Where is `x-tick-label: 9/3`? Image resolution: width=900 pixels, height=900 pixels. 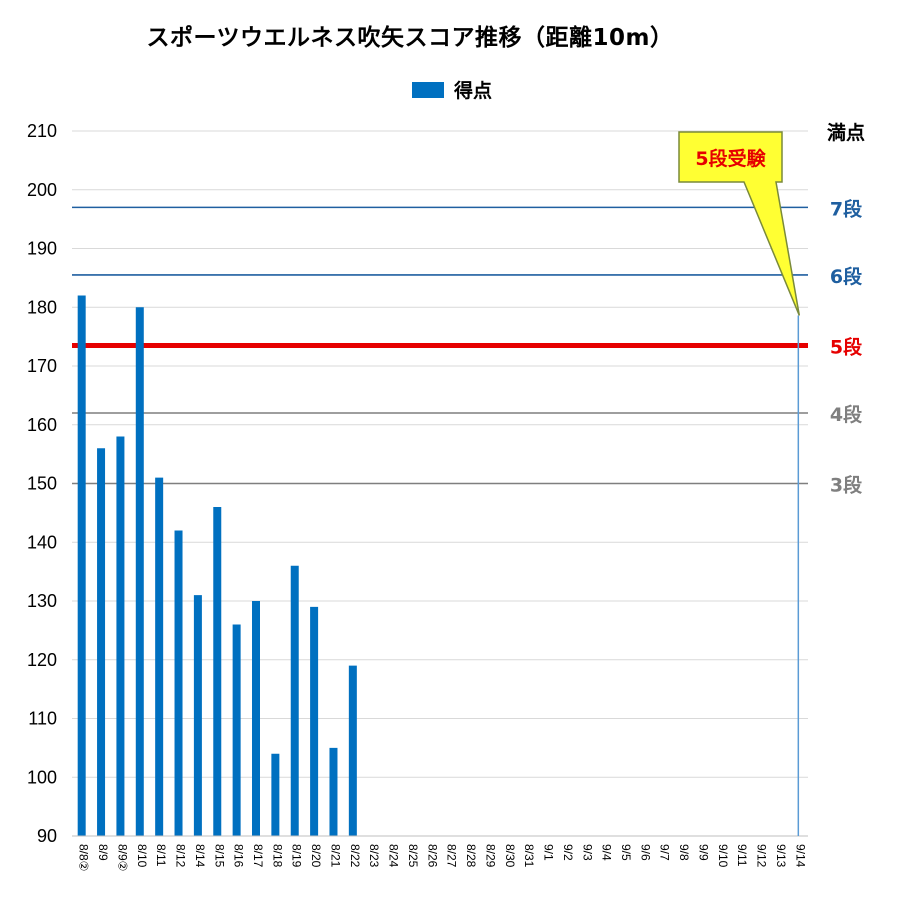
x-tick-label: 9/3 is located at coordinates (587, 852).